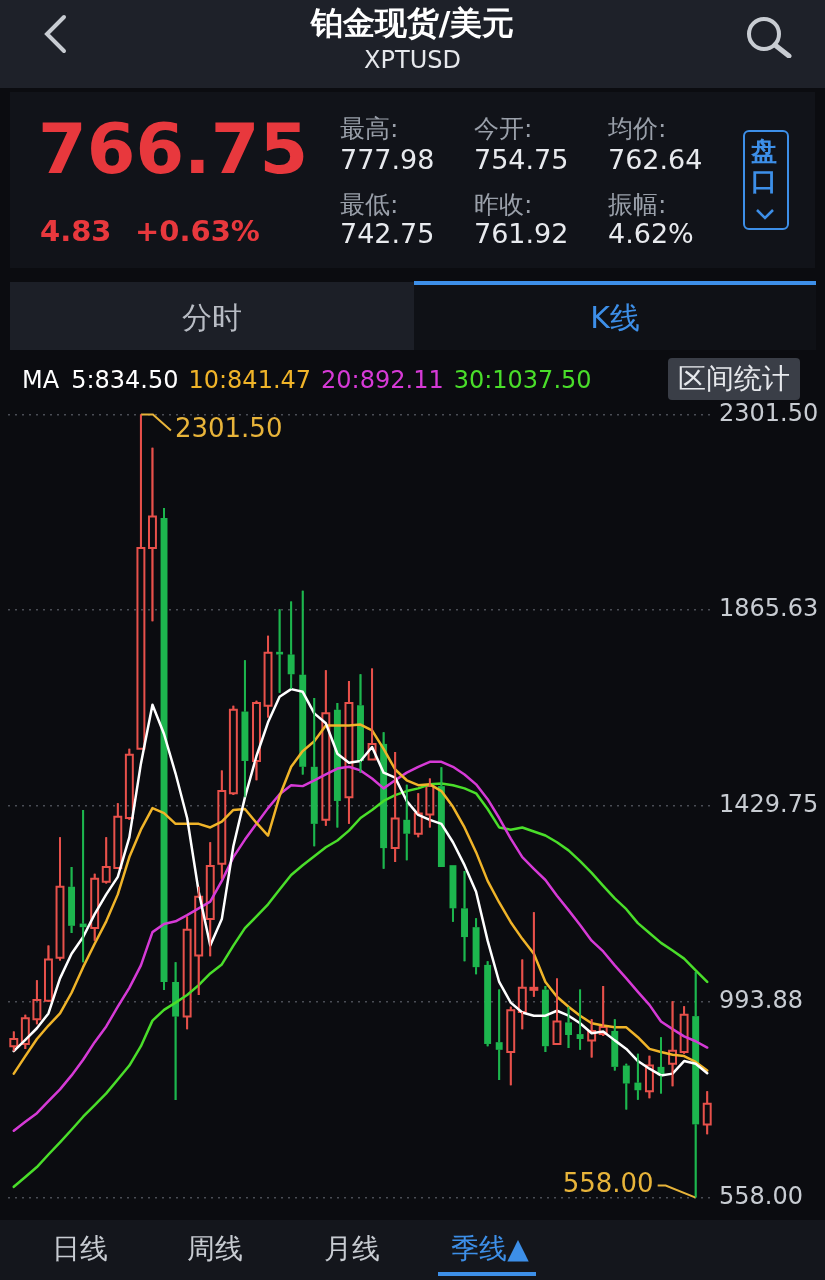  What do you see at coordinates (521, 233) in the screenshot?
I see `text: 761.92` at bounding box center [521, 233].